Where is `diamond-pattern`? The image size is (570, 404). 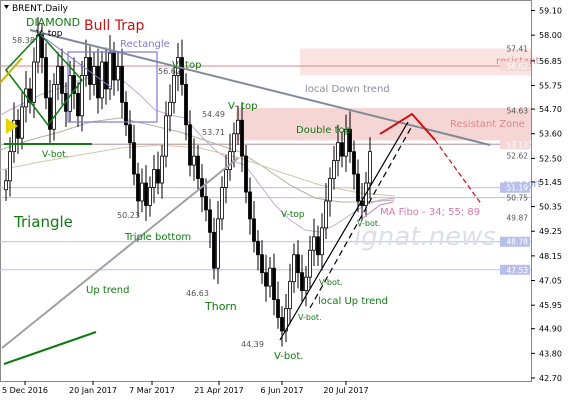 diamond-pattern is located at coordinates (44, 79).